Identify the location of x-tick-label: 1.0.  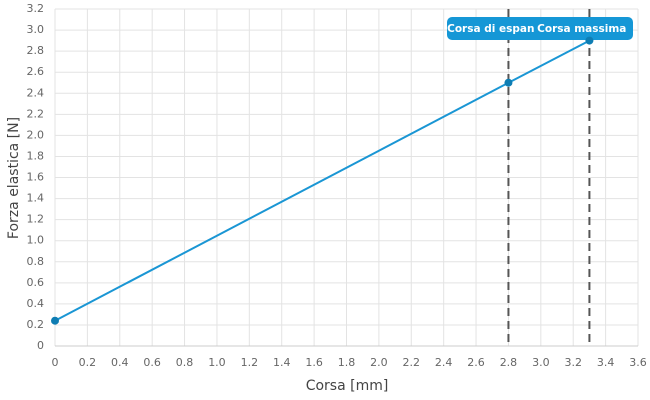
(217, 362).